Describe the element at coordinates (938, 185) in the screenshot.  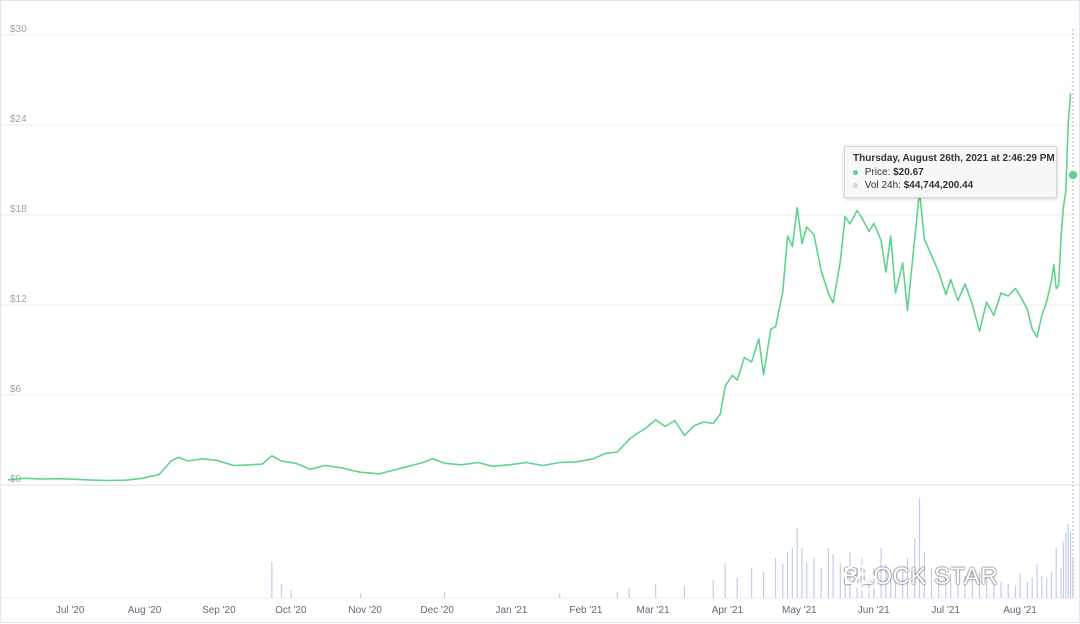
I see `tooltip-volume-value: $44,744,200.44` at that location.